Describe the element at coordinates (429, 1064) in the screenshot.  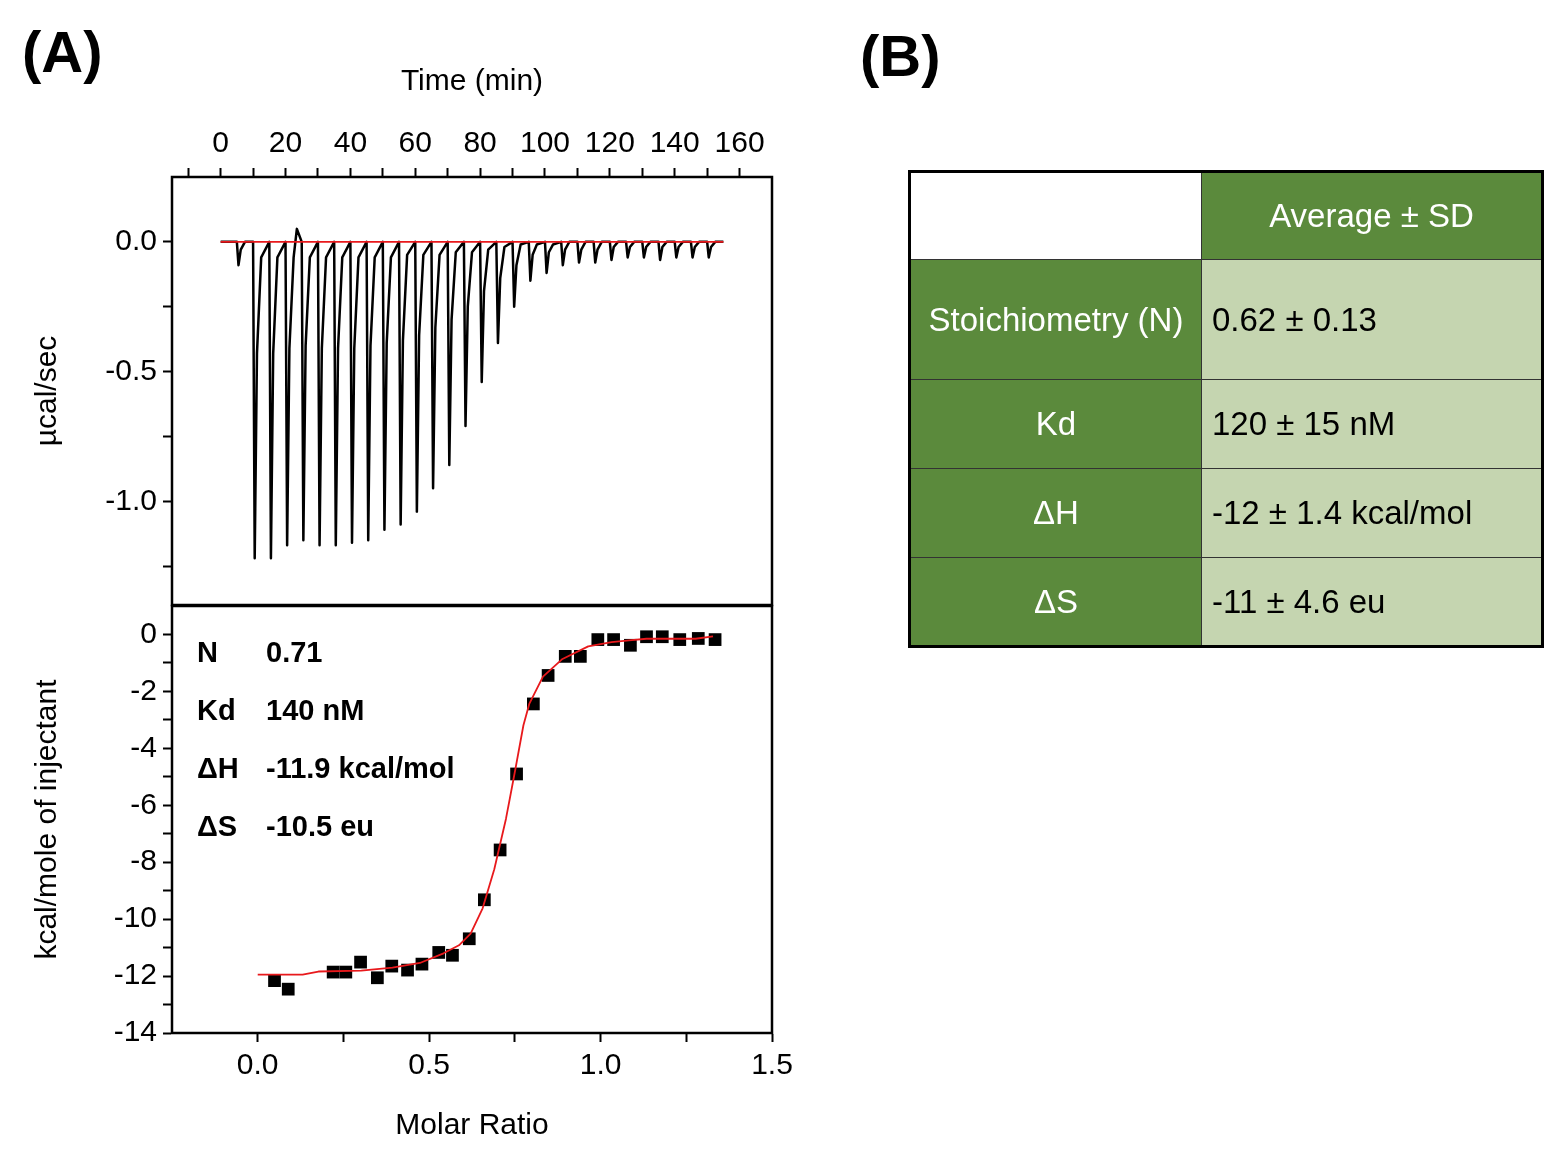
I see `x-tick-label: 0.5` at that location.